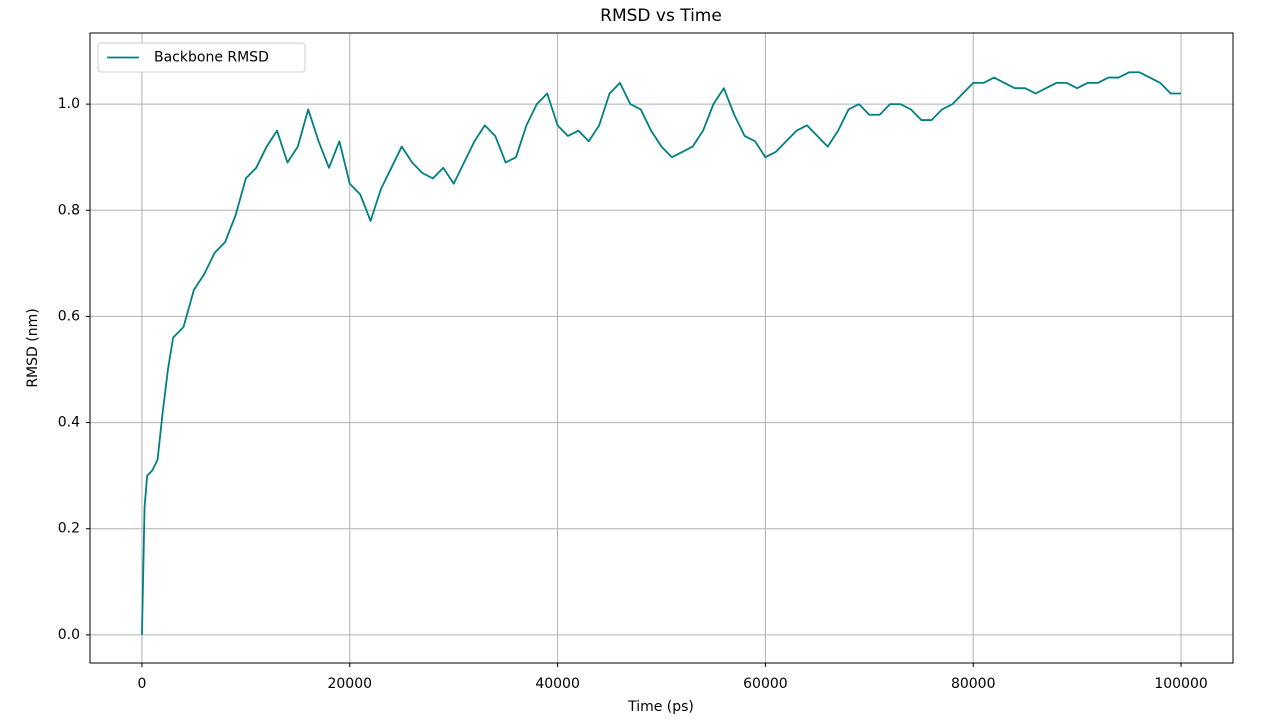 This screenshot has width=1274, height=723. I want to click on x-tick-label: 20000, so click(349, 684).